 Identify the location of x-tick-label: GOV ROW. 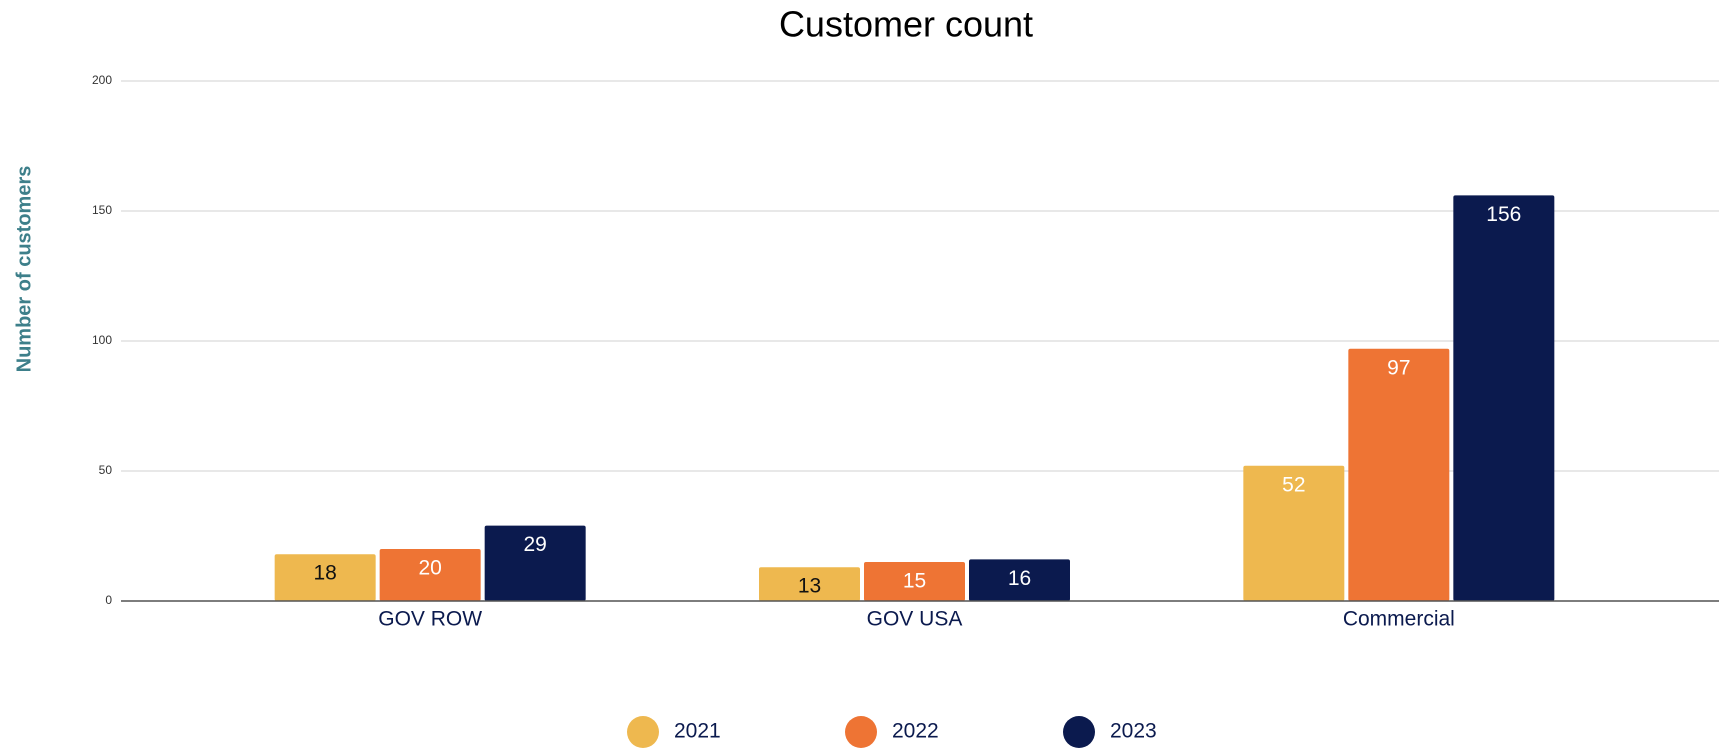
(430, 619).